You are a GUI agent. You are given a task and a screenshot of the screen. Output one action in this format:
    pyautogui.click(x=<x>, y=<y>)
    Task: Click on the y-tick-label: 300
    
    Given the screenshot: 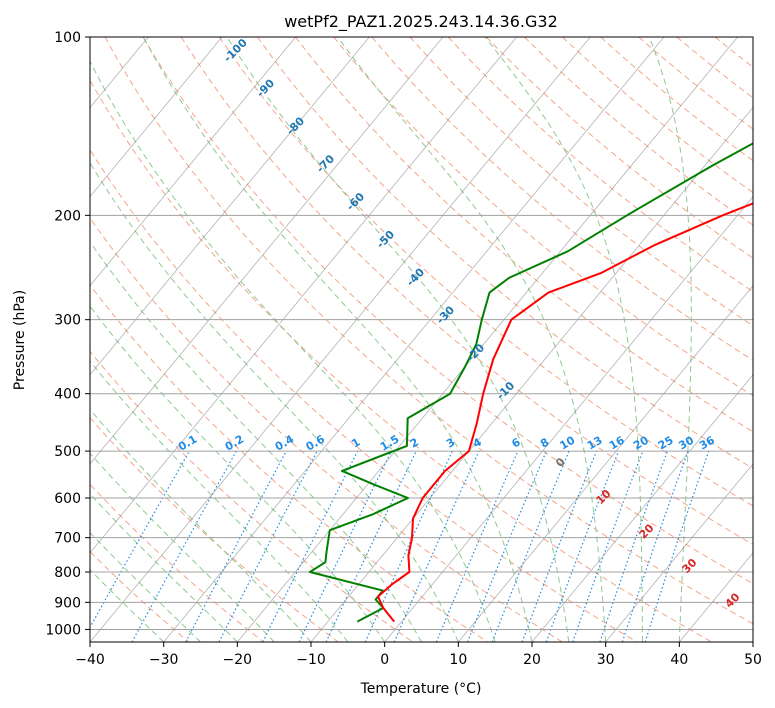 What is the action you would take?
    pyautogui.click(x=67, y=321)
    